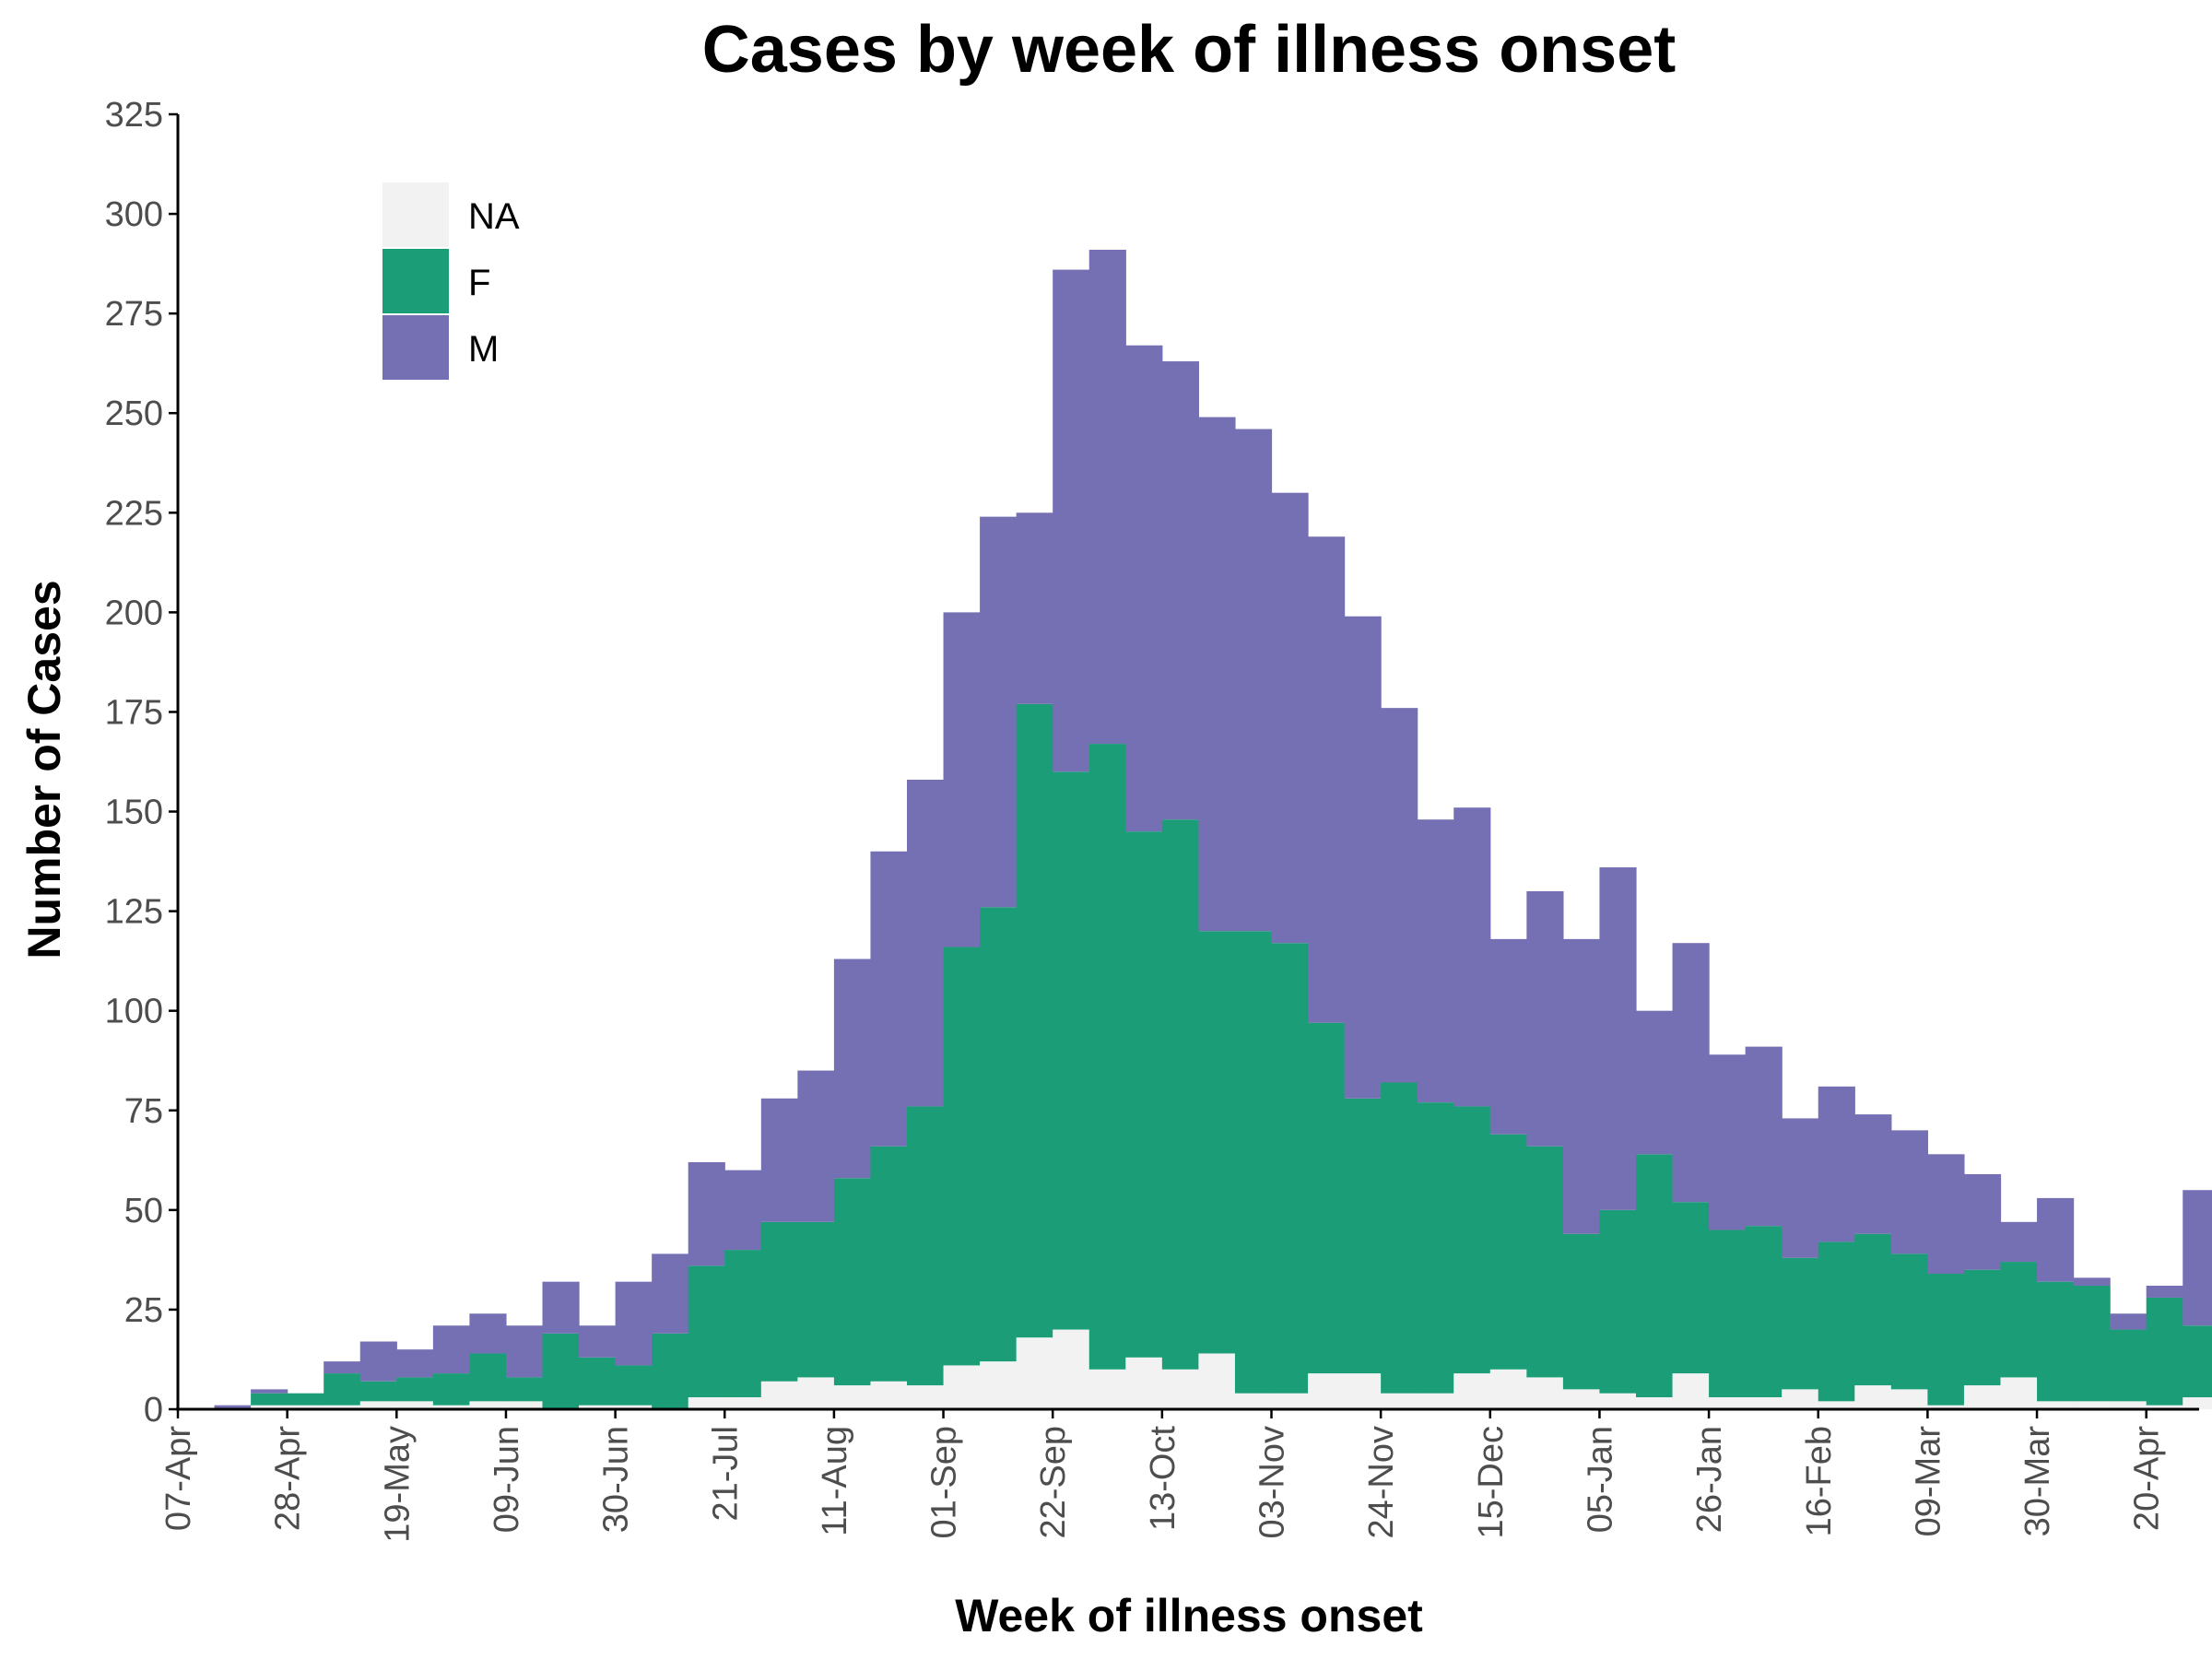 This screenshot has height=1659, width=2212. I want to click on bar-f-21-Apr, so click(269, 1399).